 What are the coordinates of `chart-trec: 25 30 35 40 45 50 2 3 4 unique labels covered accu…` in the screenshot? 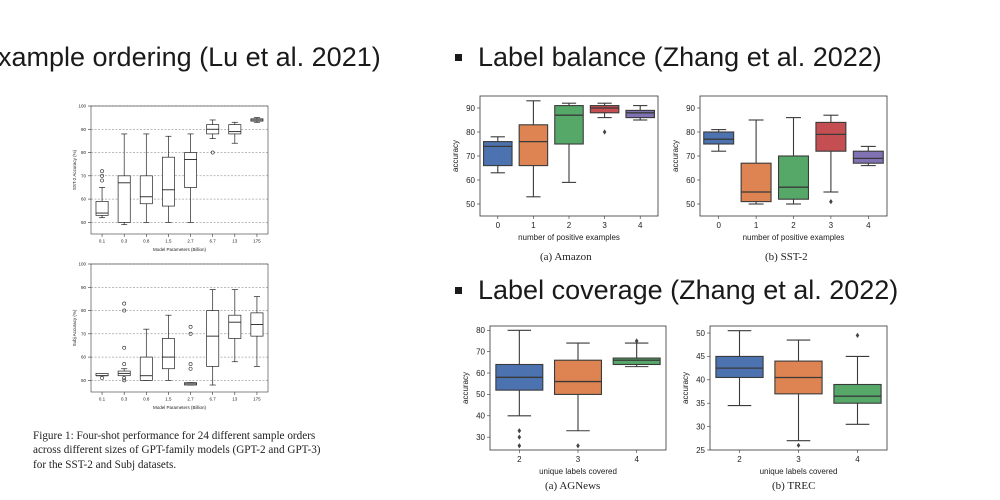 It's located at (784, 400).